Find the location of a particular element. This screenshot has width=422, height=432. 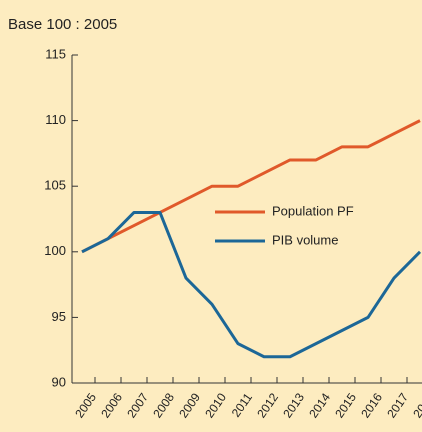

y-tick-label: 115 is located at coordinates (55, 53).